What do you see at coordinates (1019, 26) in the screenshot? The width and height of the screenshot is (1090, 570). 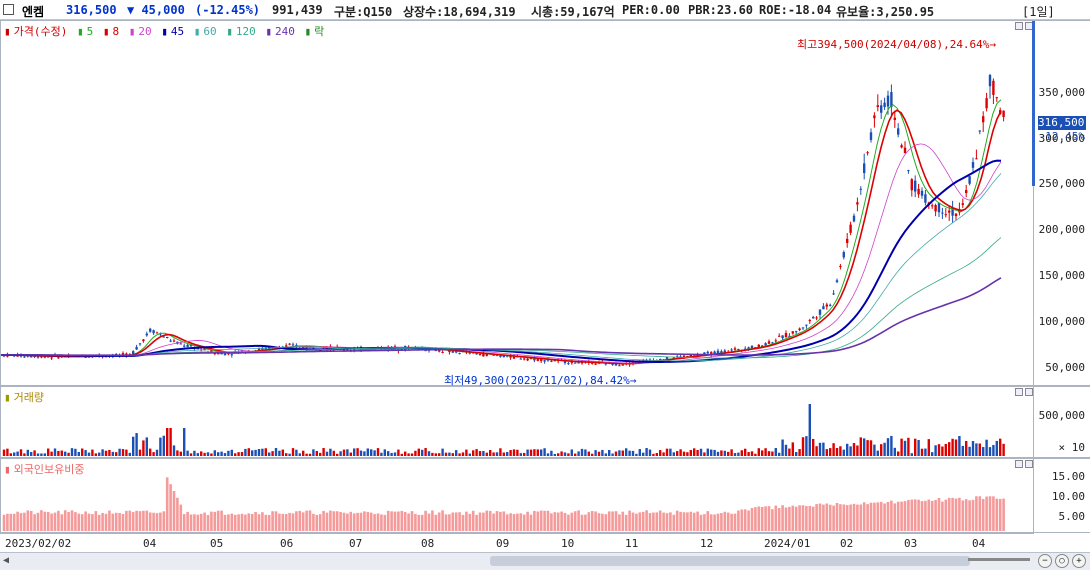 I see `panel-minimize-icon` at bounding box center [1019, 26].